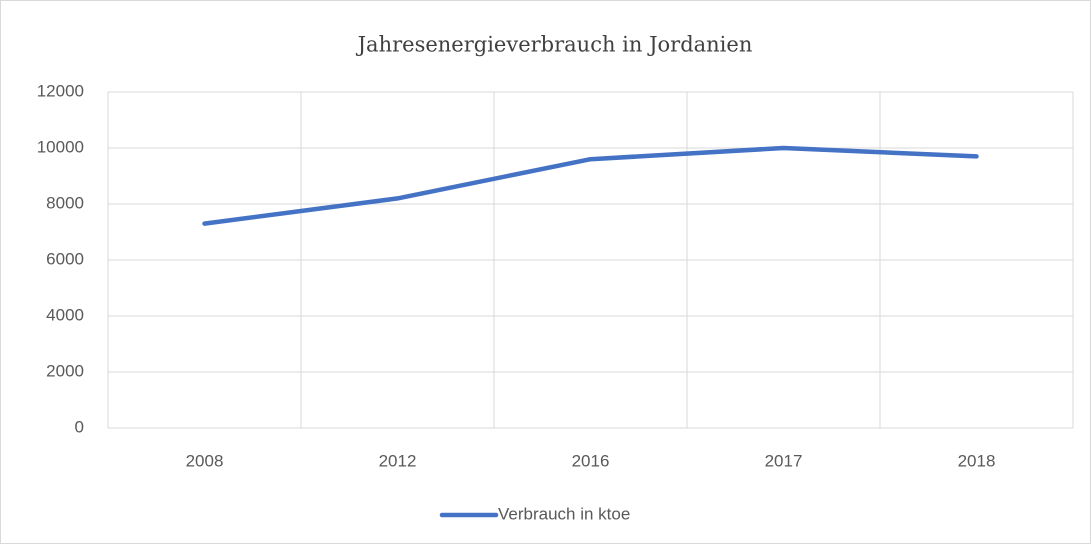 Image resolution: width=1091 pixels, height=544 pixels. I want to click on y-tick-label: 12000, so click(60, 90).